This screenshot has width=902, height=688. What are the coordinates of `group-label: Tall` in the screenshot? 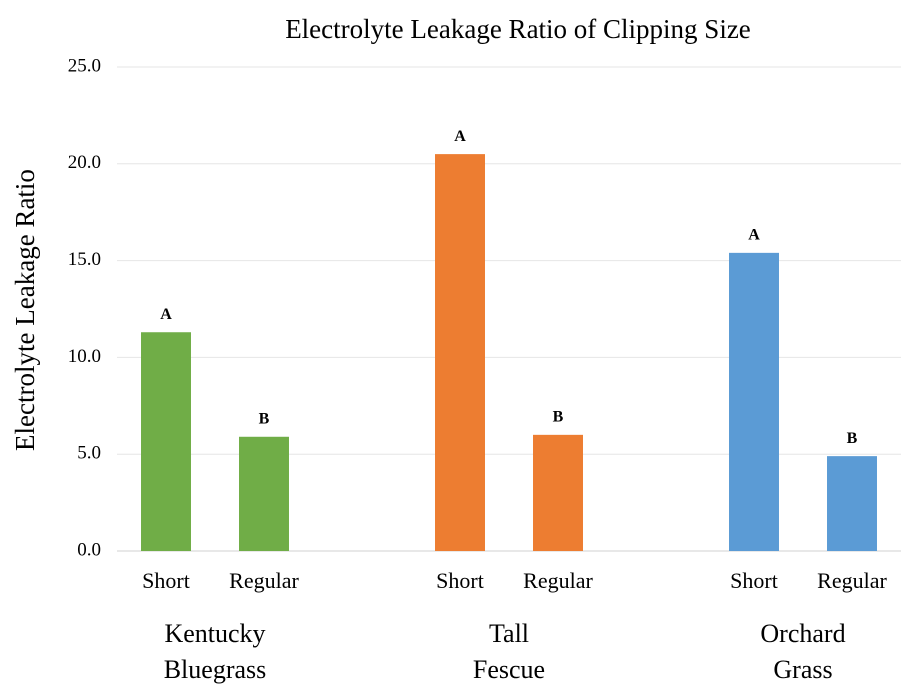 It's located at (509, 633).